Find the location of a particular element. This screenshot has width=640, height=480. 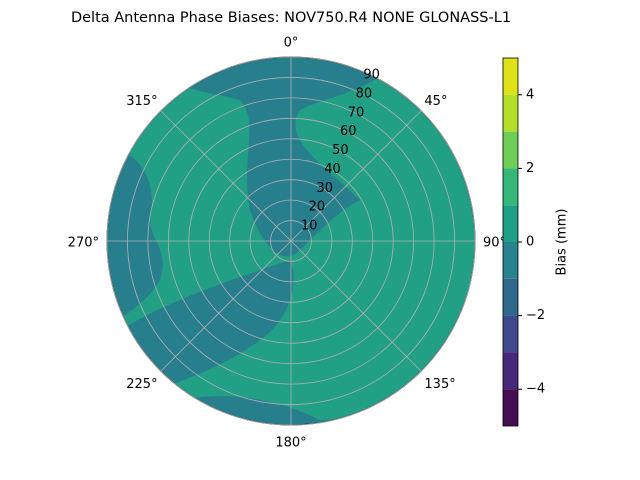

angle-tick-label: 180° is located at coordinates (290, 443).